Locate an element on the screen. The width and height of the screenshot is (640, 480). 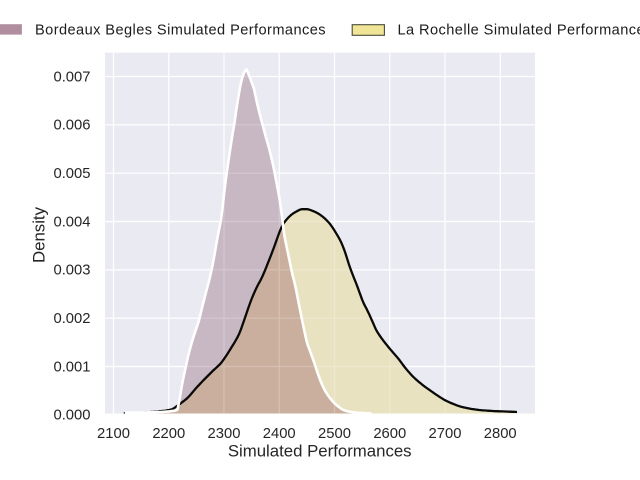
svg-text: Simulated Performances is located at coordinates (320, 450).